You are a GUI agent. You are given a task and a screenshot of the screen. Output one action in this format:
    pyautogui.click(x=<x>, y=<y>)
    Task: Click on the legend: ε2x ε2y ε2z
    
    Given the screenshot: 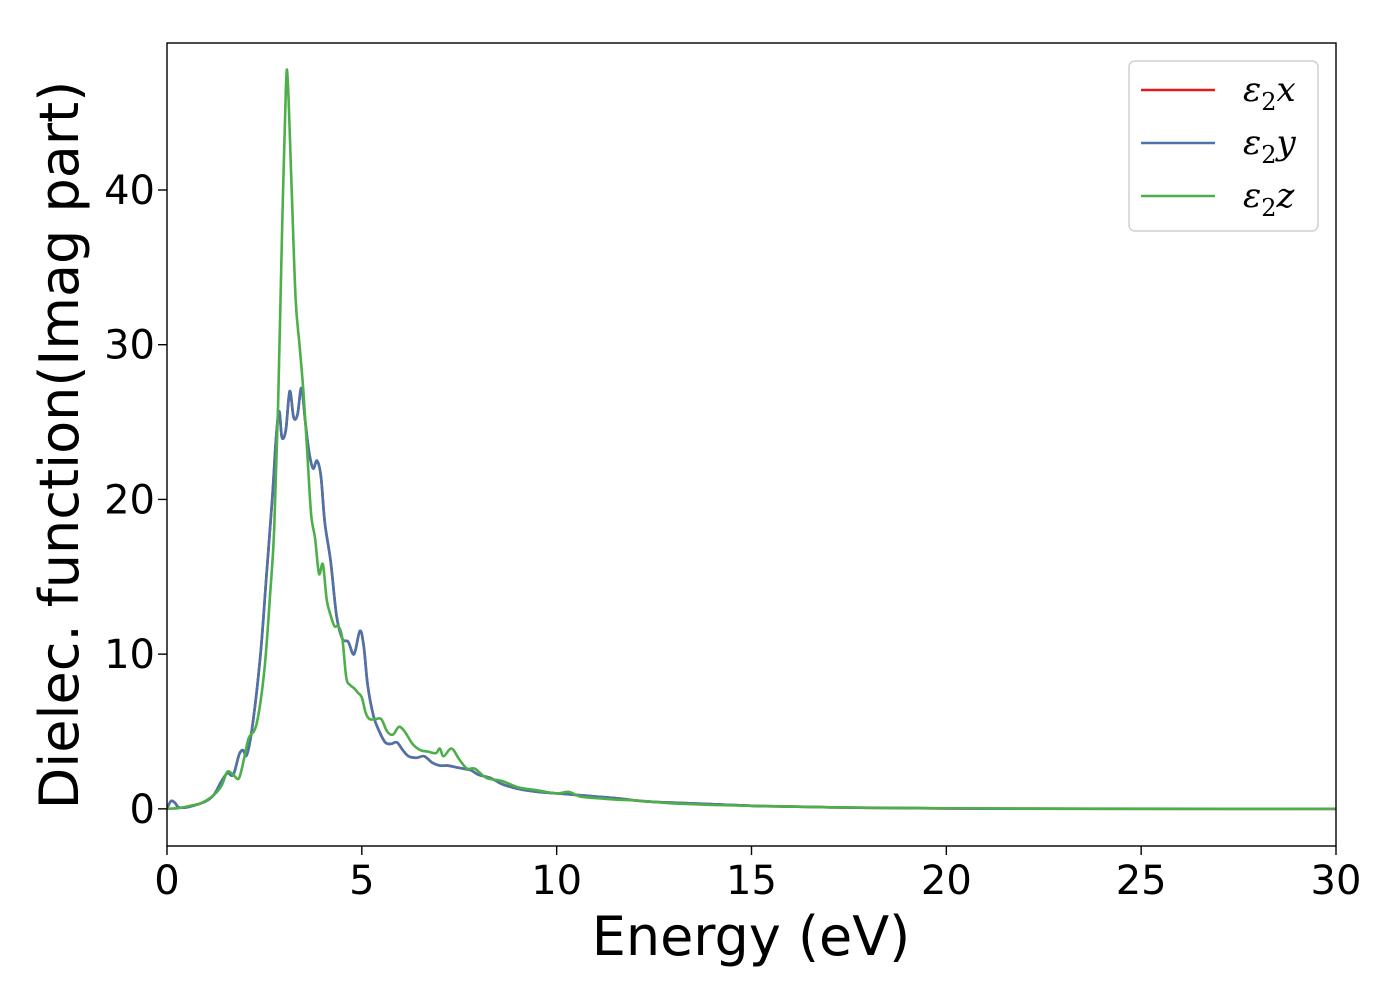 What is the action you would take?
    pyautogui.click(x=1223, y=146)
    